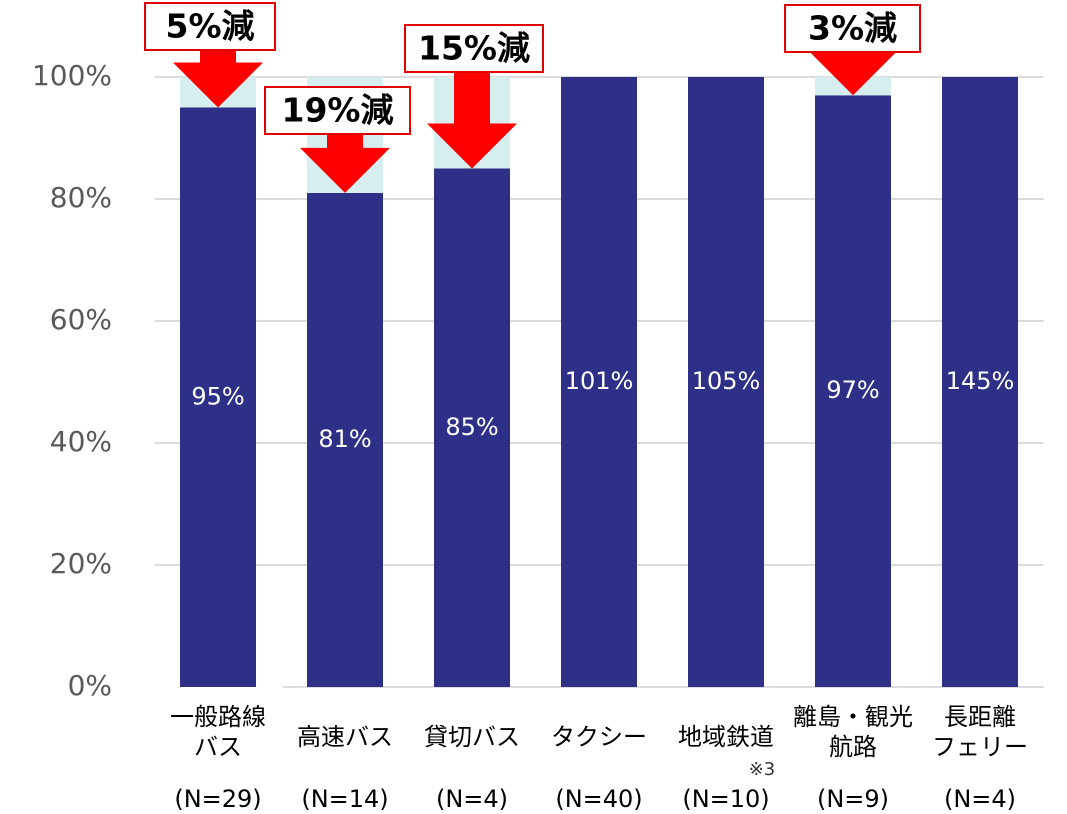  What do you see at coordinates (72, 75) in the screenshot?
I see `y-tick-label: 100%` at bounding box center [72, 75].